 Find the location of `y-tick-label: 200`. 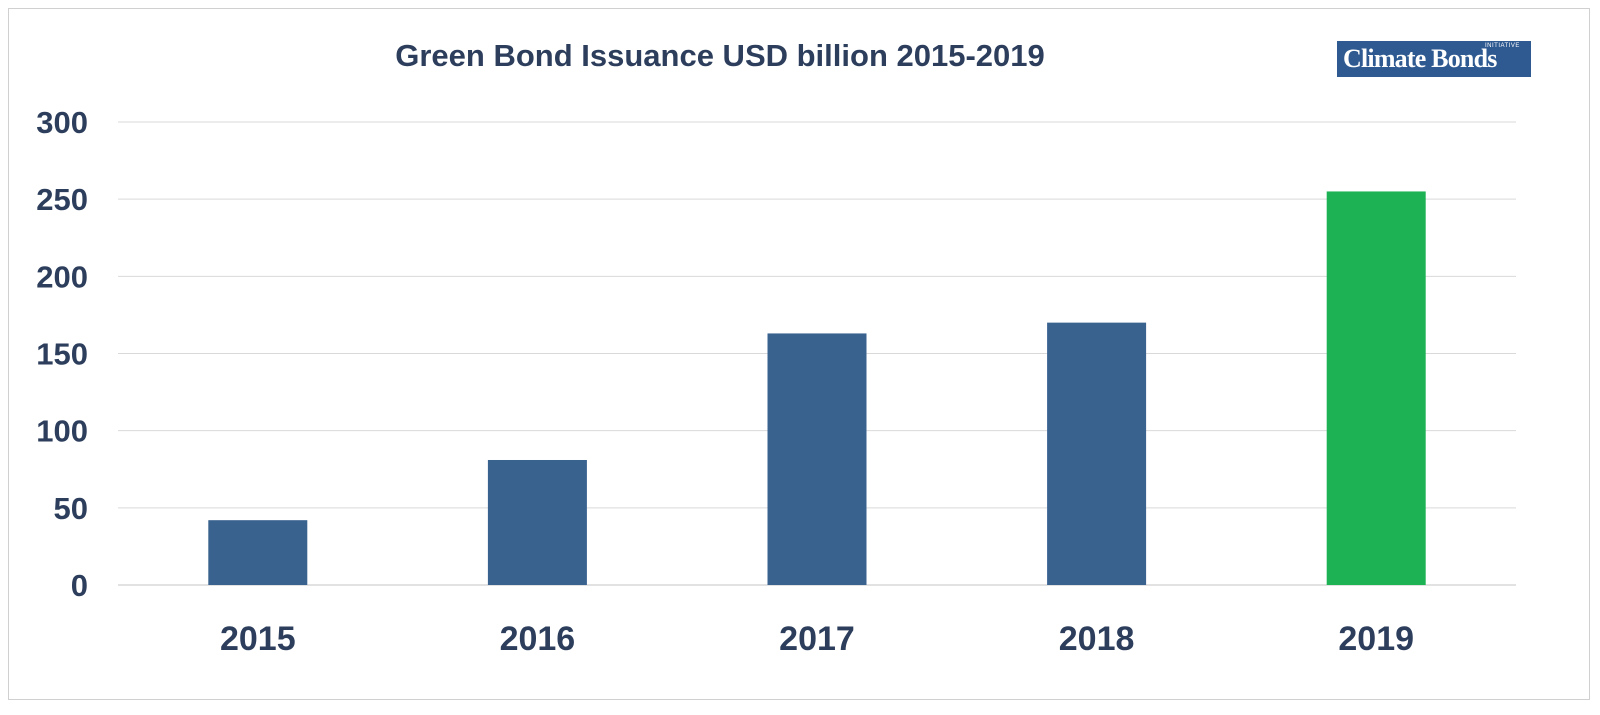

y-tick-label: 200 is located at coordinates (62, 276).